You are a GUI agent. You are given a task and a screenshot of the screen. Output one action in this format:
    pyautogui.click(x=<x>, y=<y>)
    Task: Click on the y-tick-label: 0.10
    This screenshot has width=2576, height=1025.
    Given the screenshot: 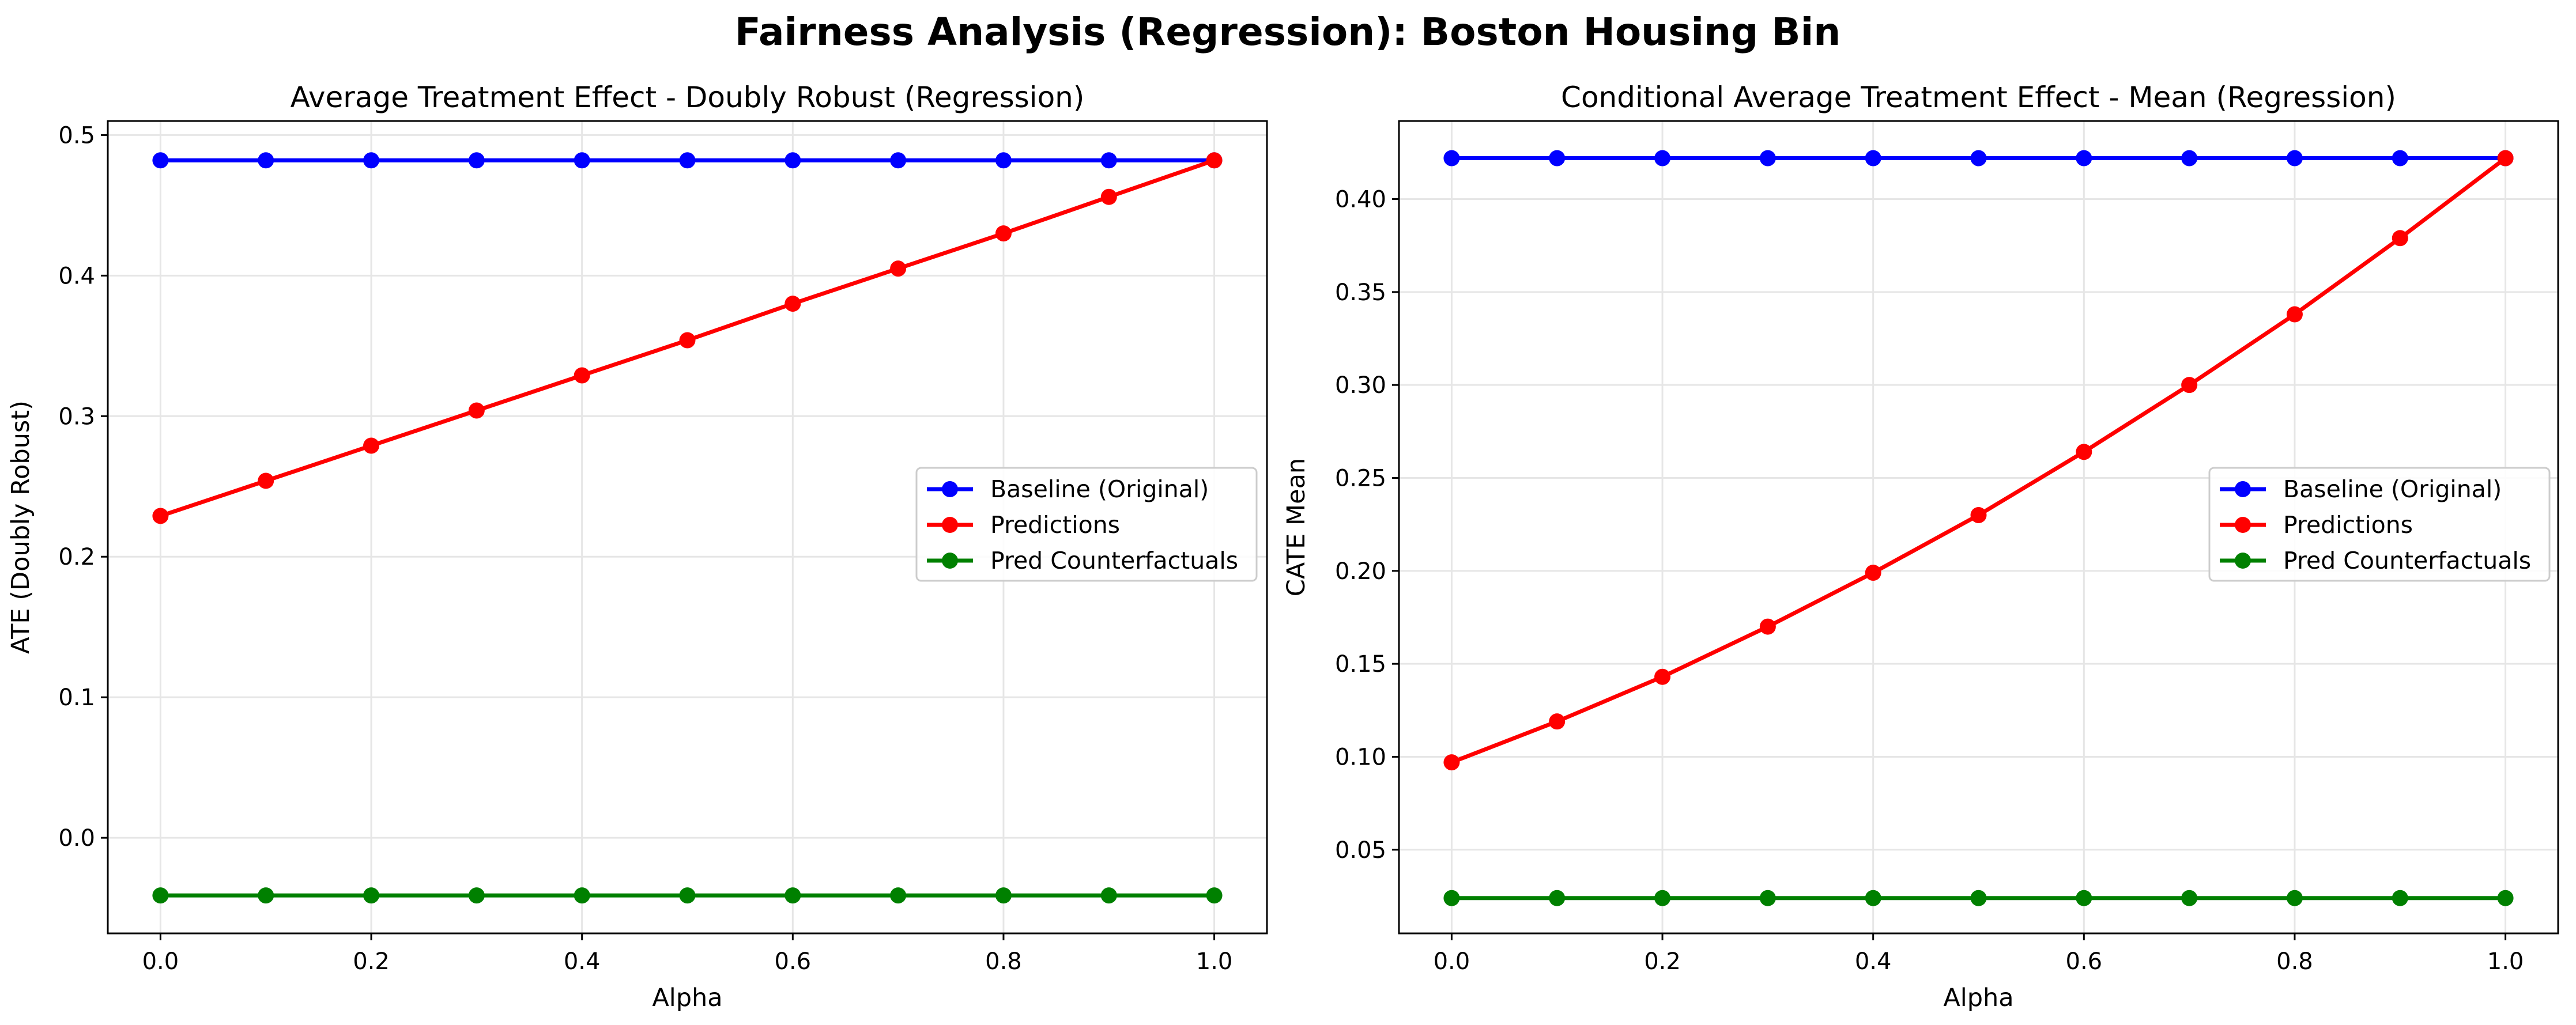 What is the action you would take?
    pyautogui.click(x=1360, y=757)
    